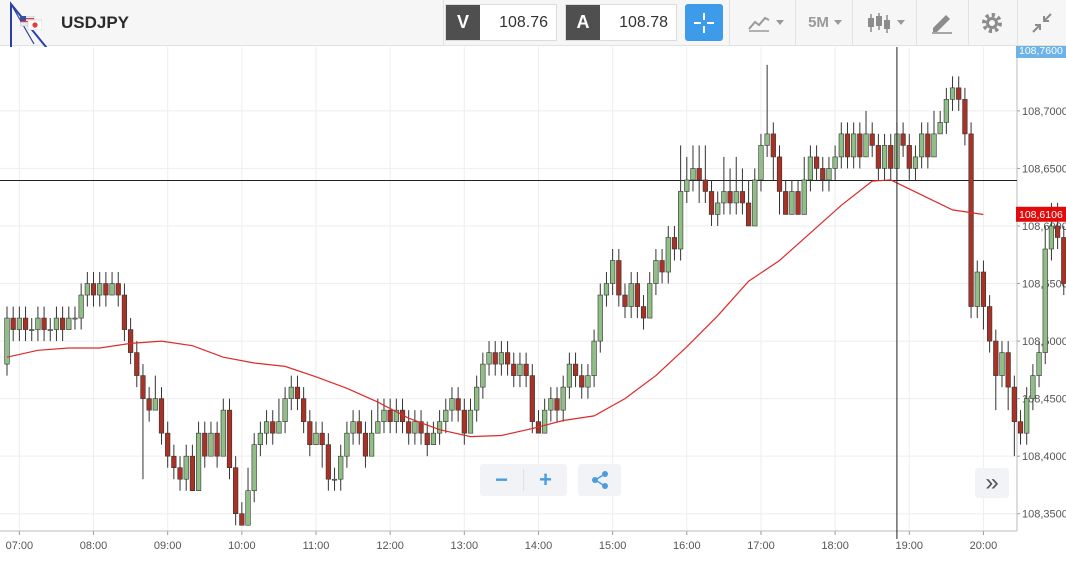  I want to click on scroll-to-latest-button: », so click(992, 483).